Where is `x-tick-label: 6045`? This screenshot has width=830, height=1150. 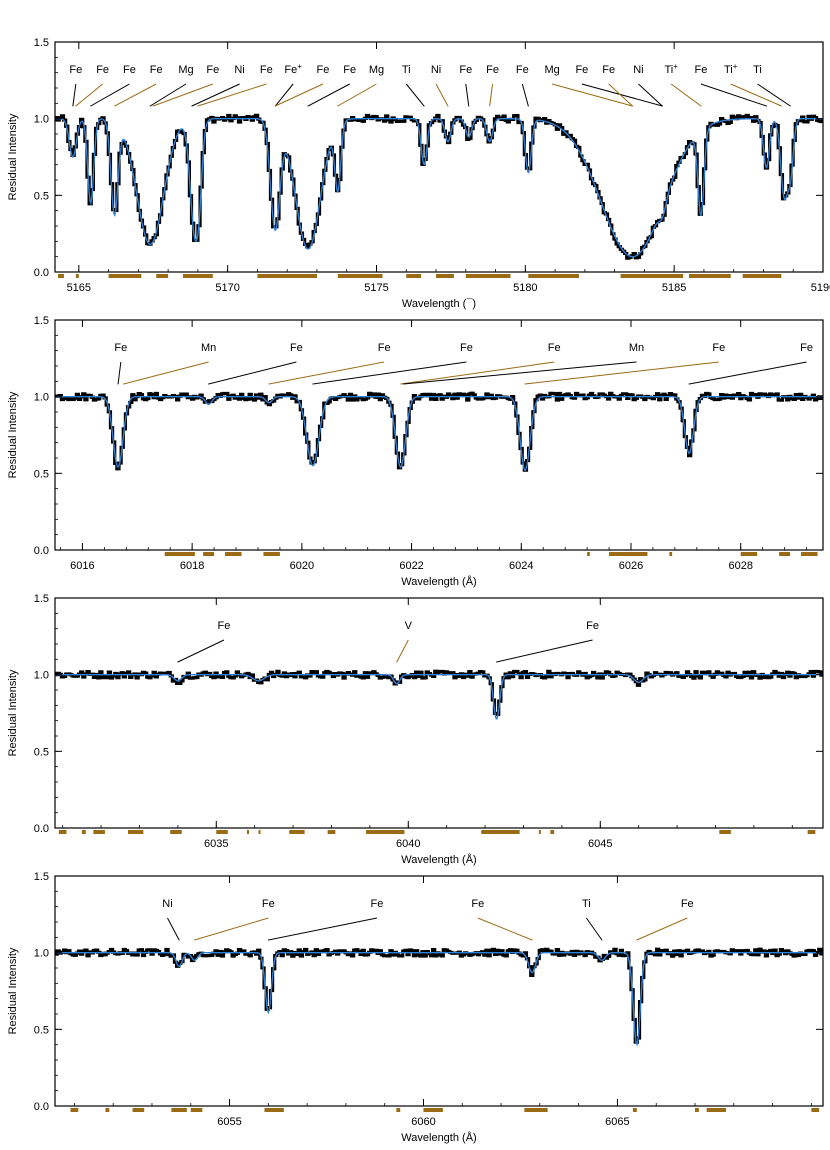 x-tick-label: 6045 is located at coordinates (600, 844).